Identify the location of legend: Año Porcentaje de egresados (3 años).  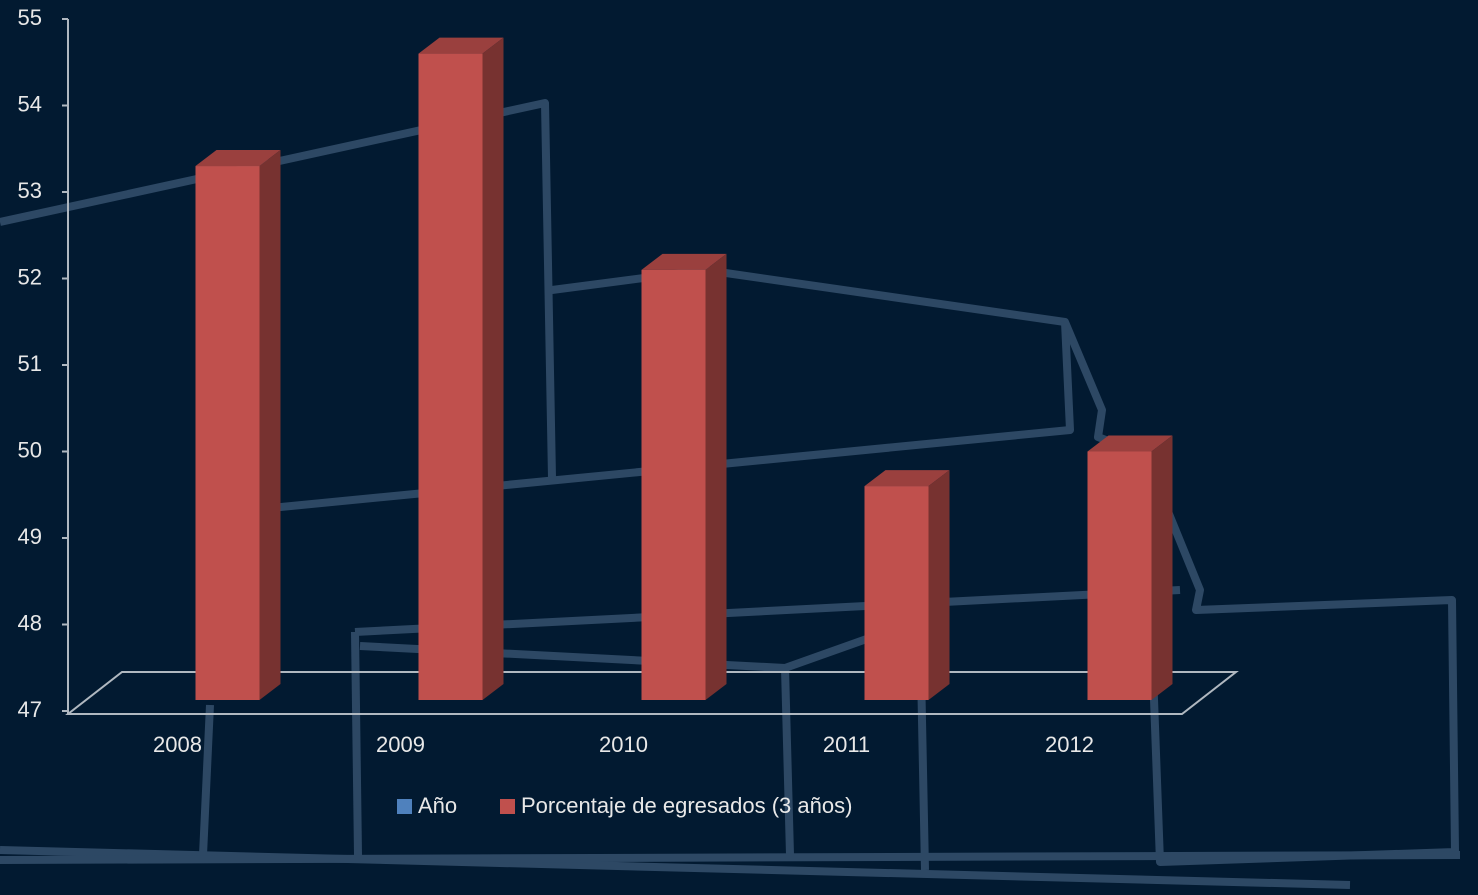
(624, 805).